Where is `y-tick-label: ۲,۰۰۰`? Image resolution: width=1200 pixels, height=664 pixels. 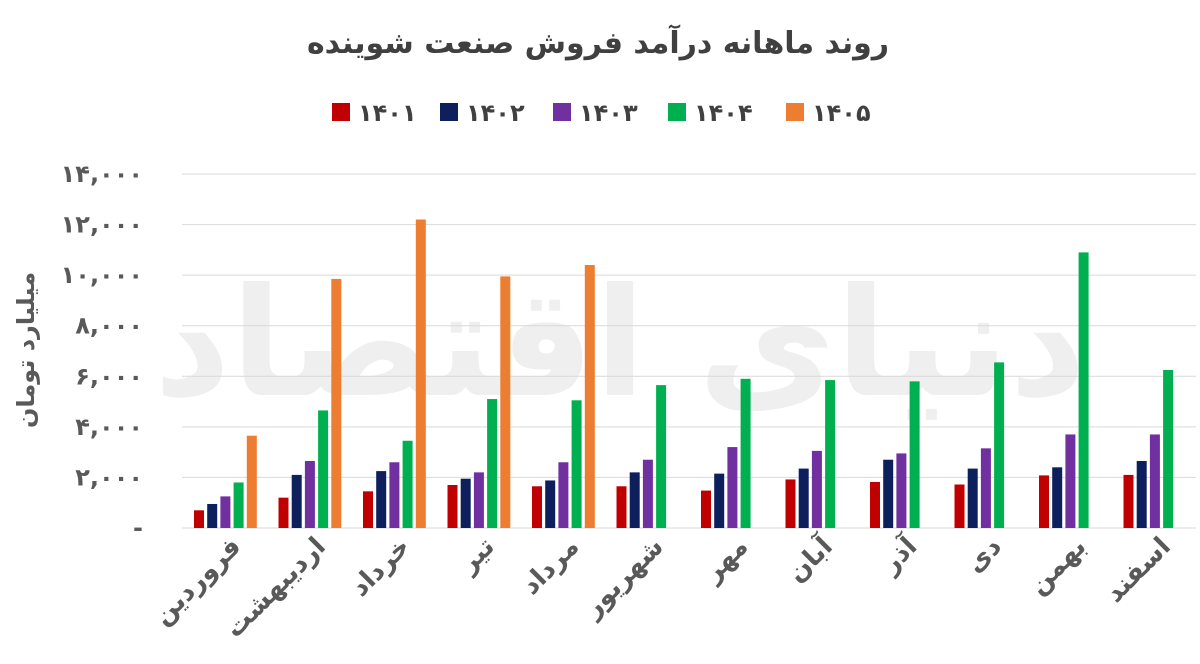 y-tick-label: ۲,۰۰۰ is located at coordinates (109, 477).